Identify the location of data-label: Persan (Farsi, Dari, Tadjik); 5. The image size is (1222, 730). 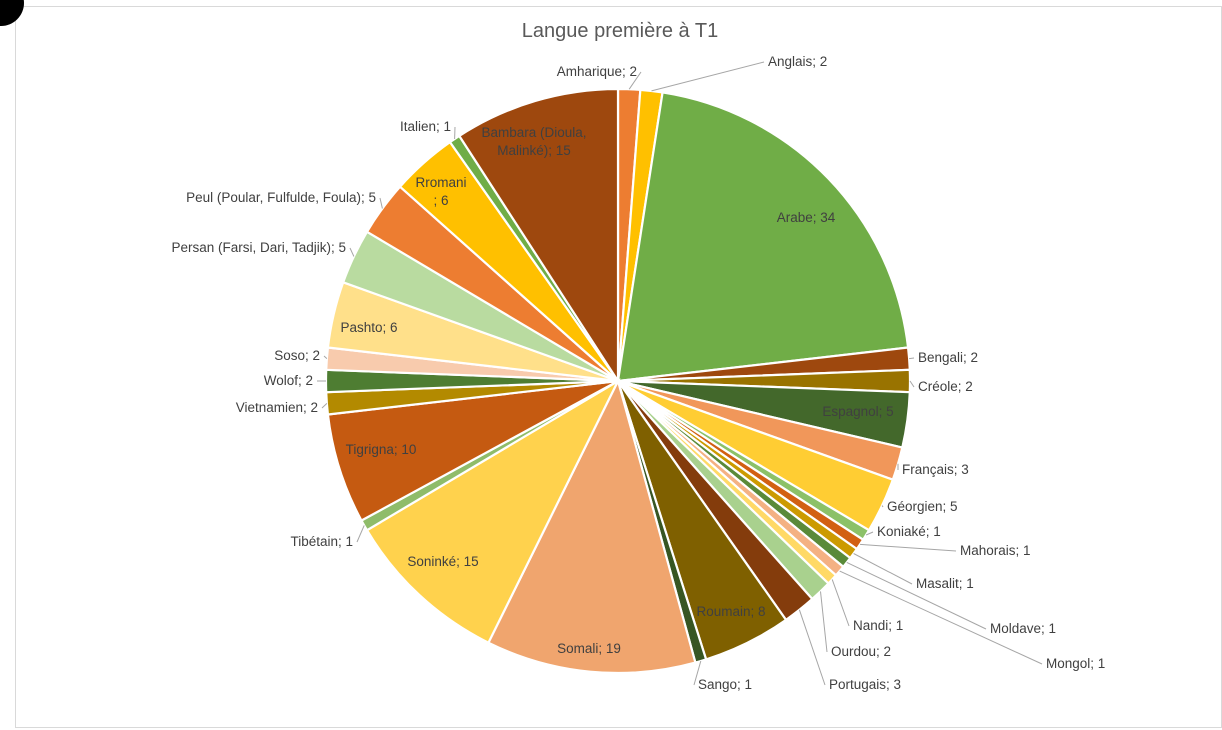
(258, 247).